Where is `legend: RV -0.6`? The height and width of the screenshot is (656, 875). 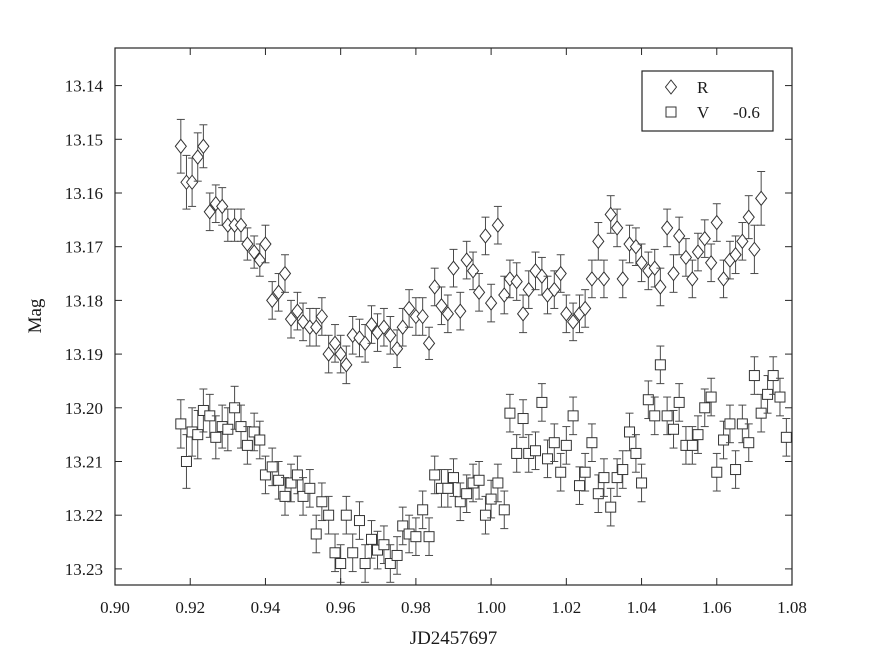
legend: RV -0.6 is located at coordinates (707, 101).